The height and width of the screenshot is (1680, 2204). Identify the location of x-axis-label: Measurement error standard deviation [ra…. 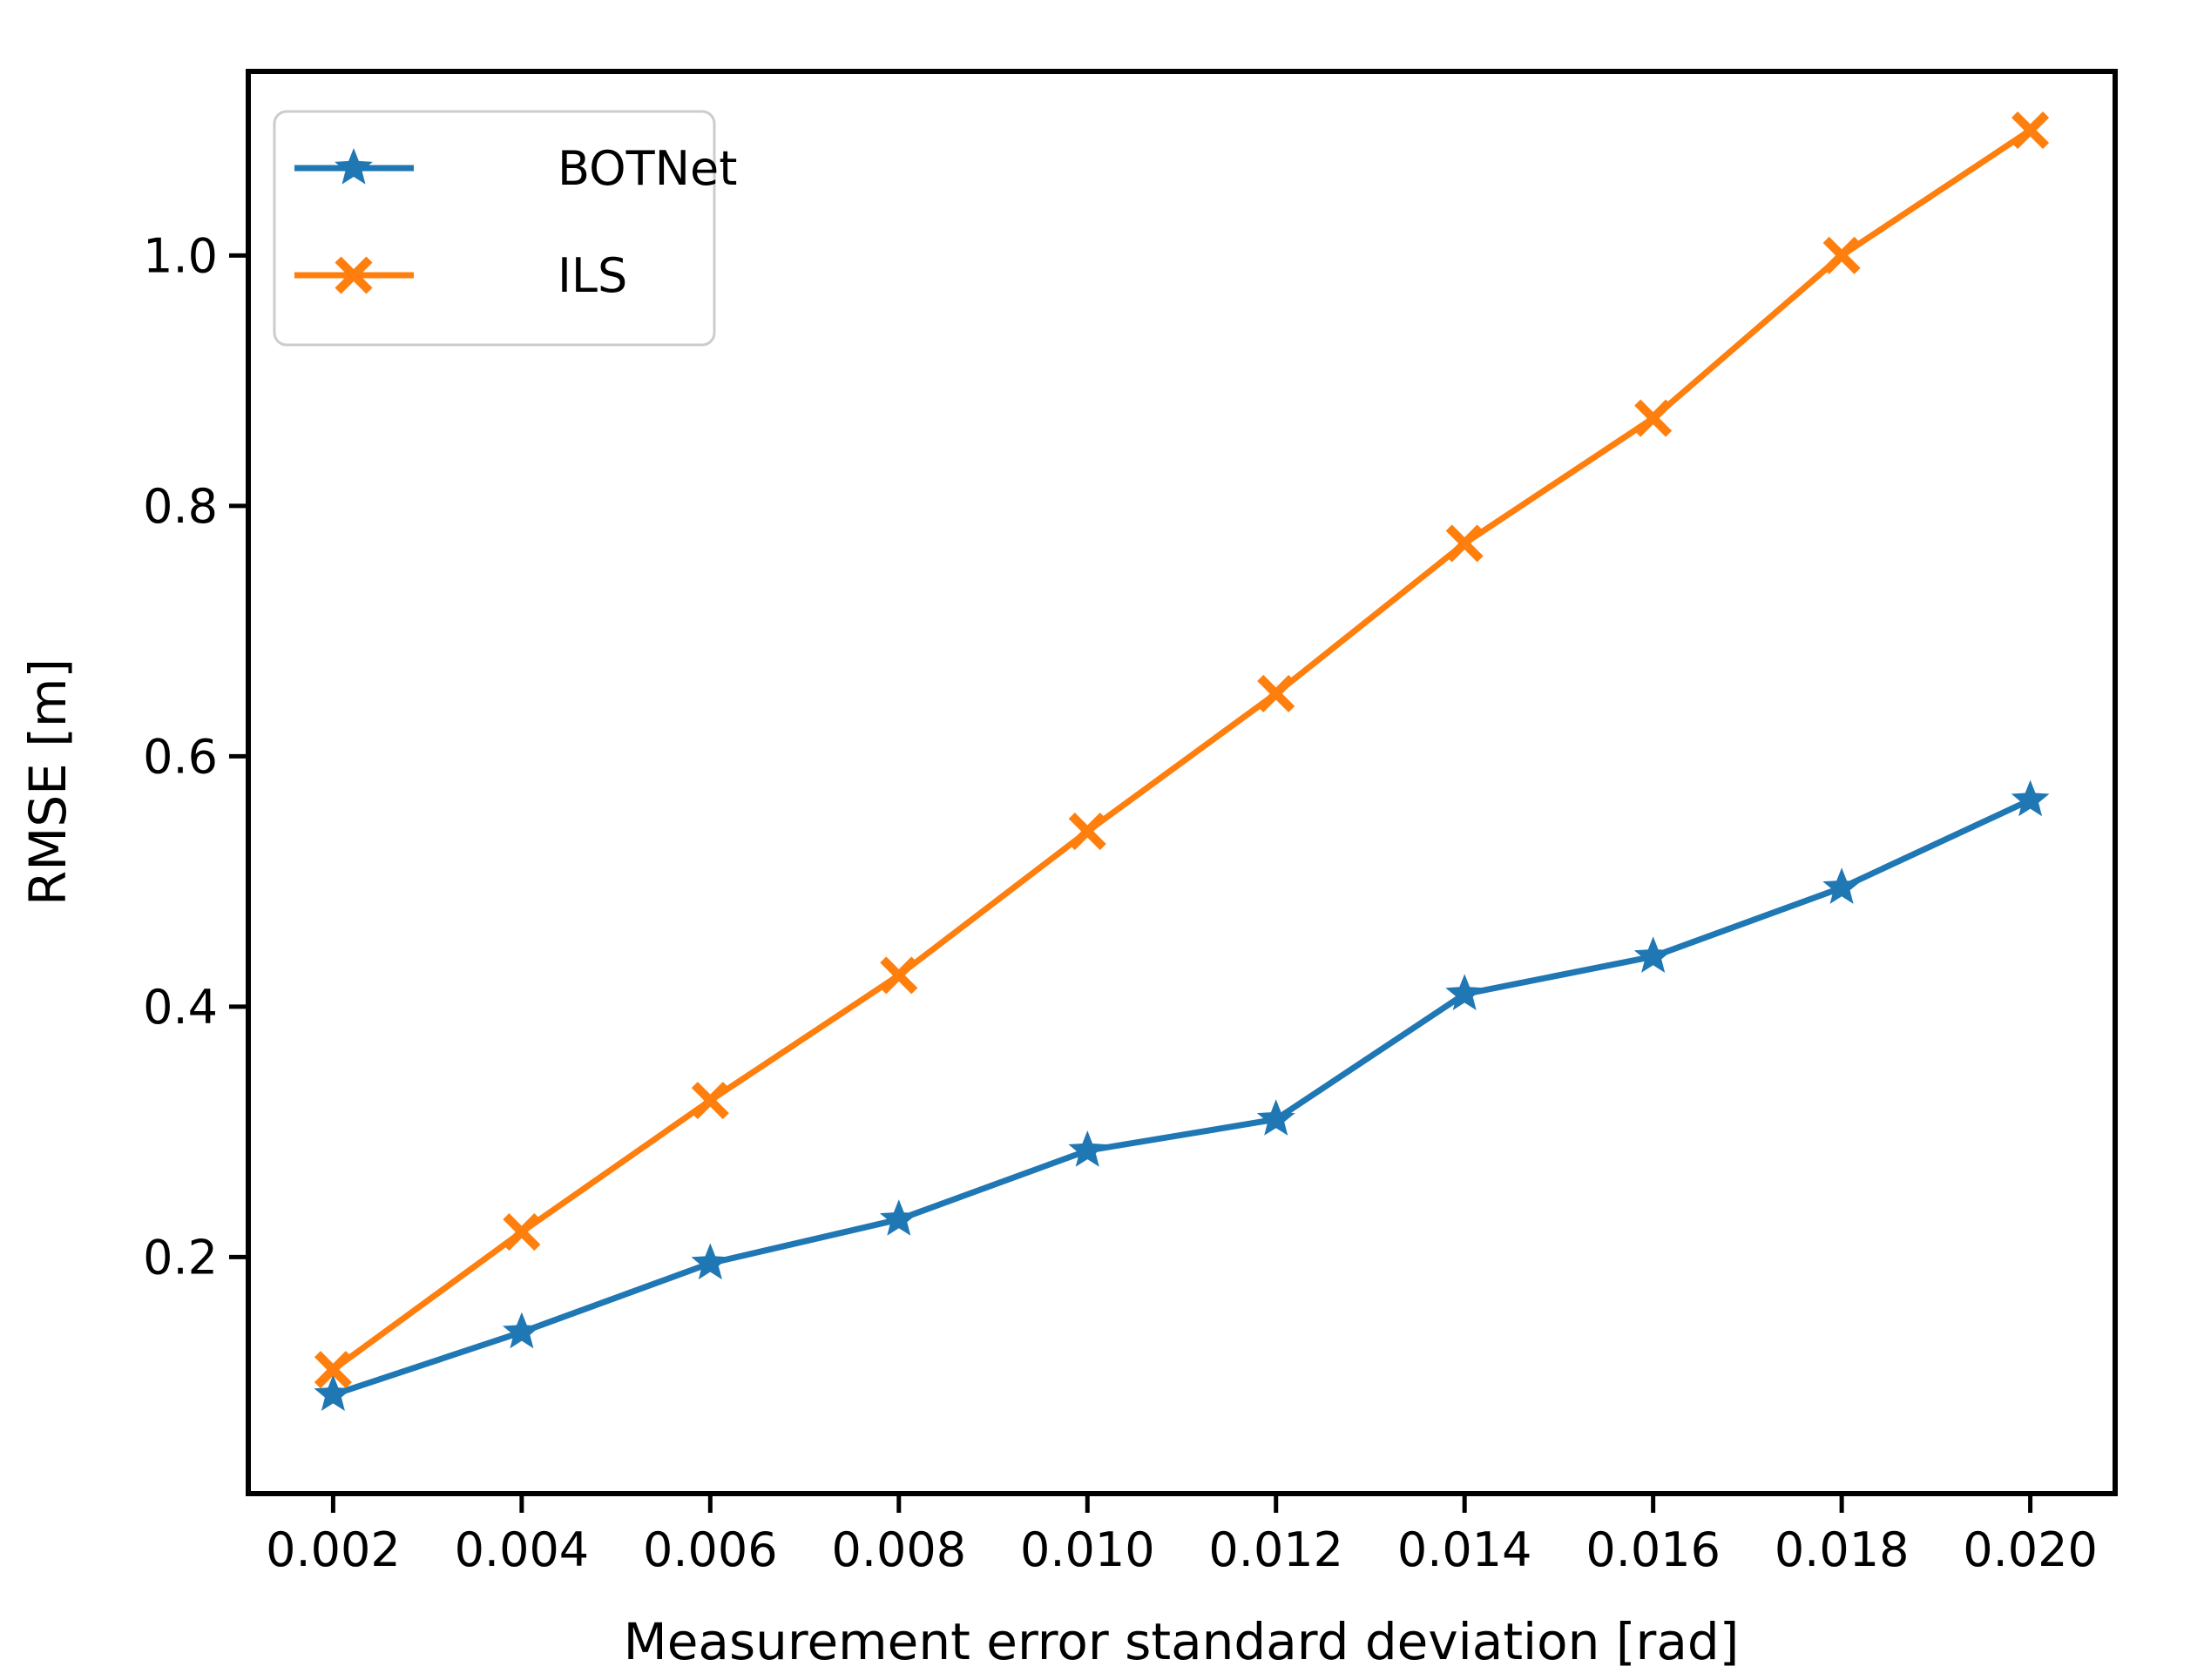
(1182, 1641).